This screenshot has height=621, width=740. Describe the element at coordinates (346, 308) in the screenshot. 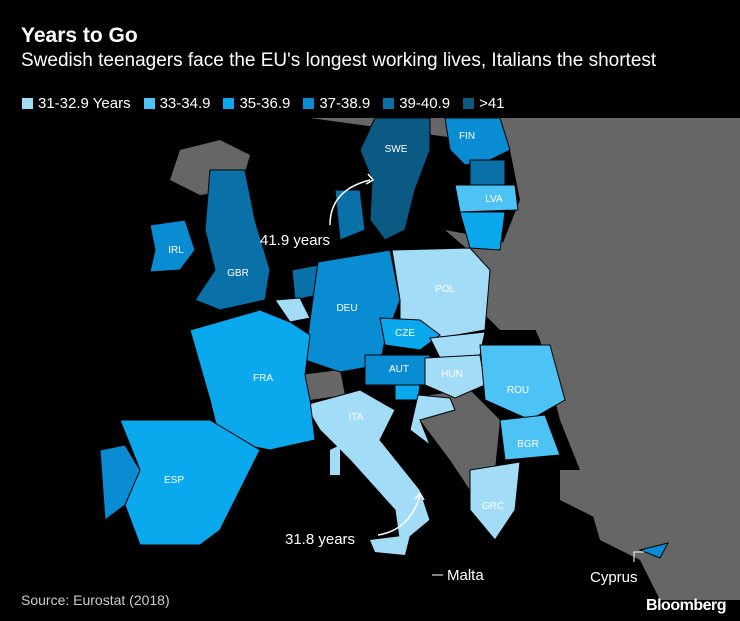

I see `country-label: DEU` at that location.